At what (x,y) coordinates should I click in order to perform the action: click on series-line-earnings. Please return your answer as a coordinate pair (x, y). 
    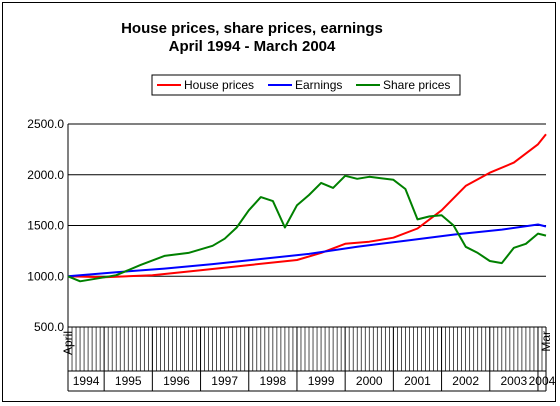
    Looking at the image, I should click on (307, 250).